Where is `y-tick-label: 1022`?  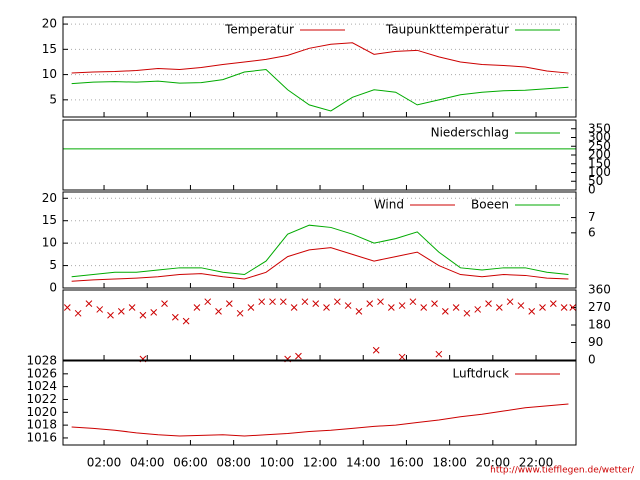 y-tick-label: 1022 is located at coordinates (41, 399).